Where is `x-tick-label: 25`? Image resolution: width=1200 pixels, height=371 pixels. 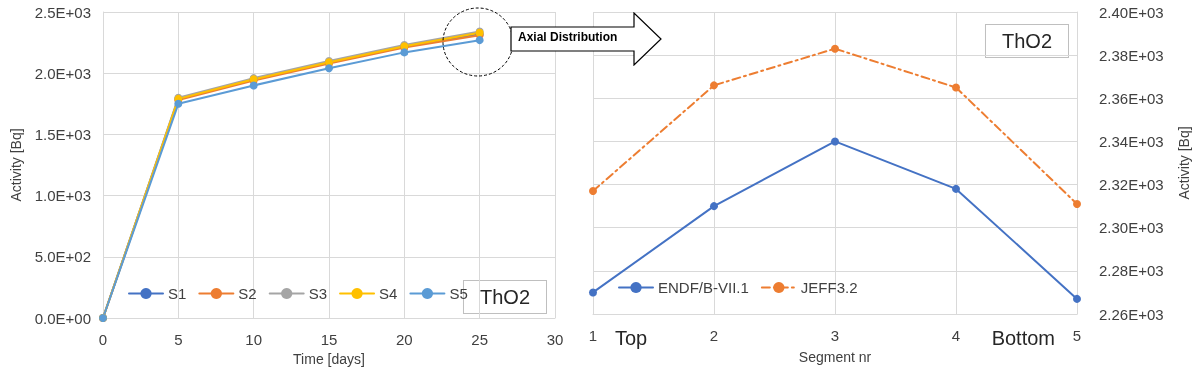 x-tick-label: 25 is located at coordinates (480, 339).